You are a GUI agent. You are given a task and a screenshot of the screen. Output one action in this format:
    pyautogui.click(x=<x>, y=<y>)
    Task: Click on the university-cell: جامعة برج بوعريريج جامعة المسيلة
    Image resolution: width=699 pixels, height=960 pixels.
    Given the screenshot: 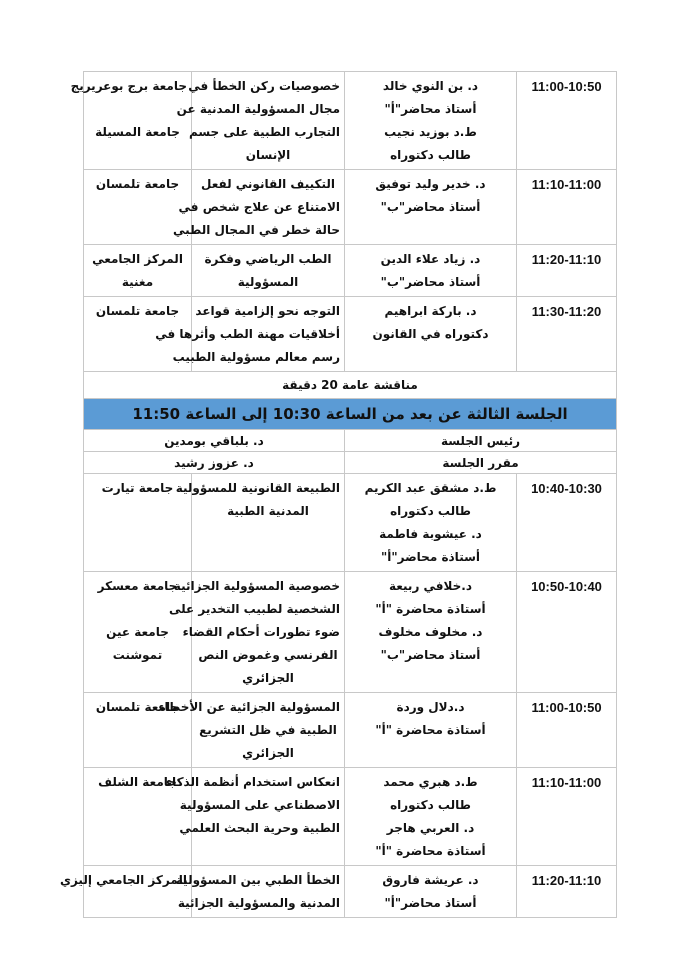 What is the action you would take?
    pyautogui.click(x=131, y=120)
    